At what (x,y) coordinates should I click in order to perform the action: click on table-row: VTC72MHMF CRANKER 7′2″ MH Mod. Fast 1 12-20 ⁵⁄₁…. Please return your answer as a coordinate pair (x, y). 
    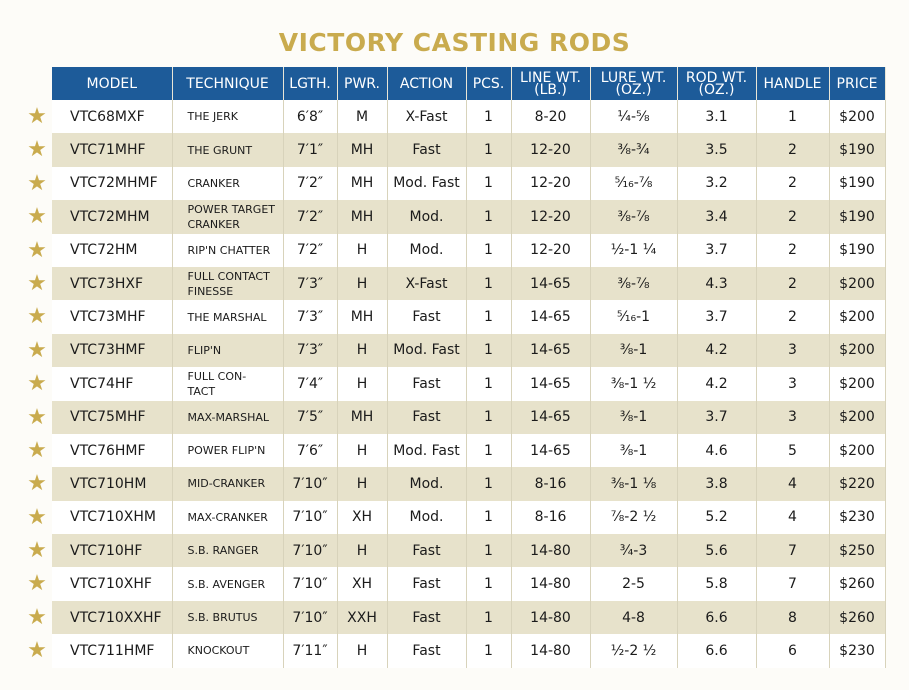
    Looking at the image, I should click on (469, 183).